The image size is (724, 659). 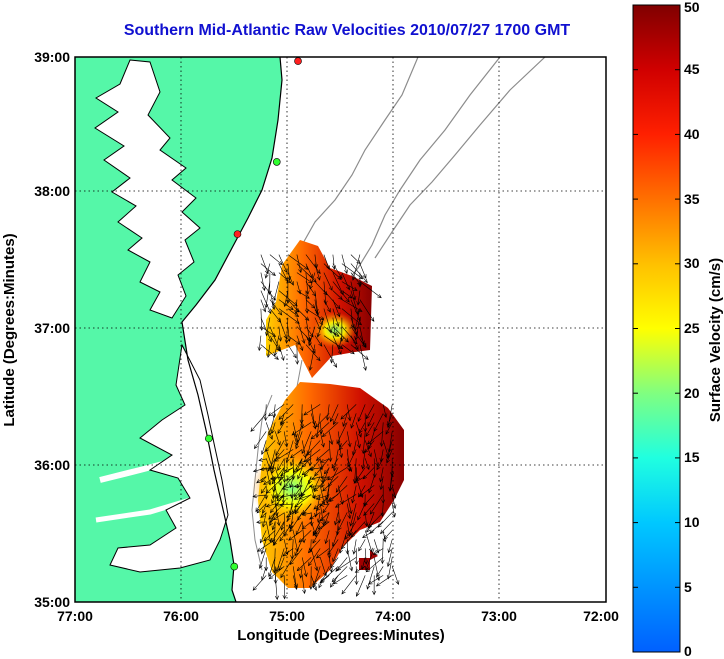 I want to click on coastline, so click(x=169, y=458).